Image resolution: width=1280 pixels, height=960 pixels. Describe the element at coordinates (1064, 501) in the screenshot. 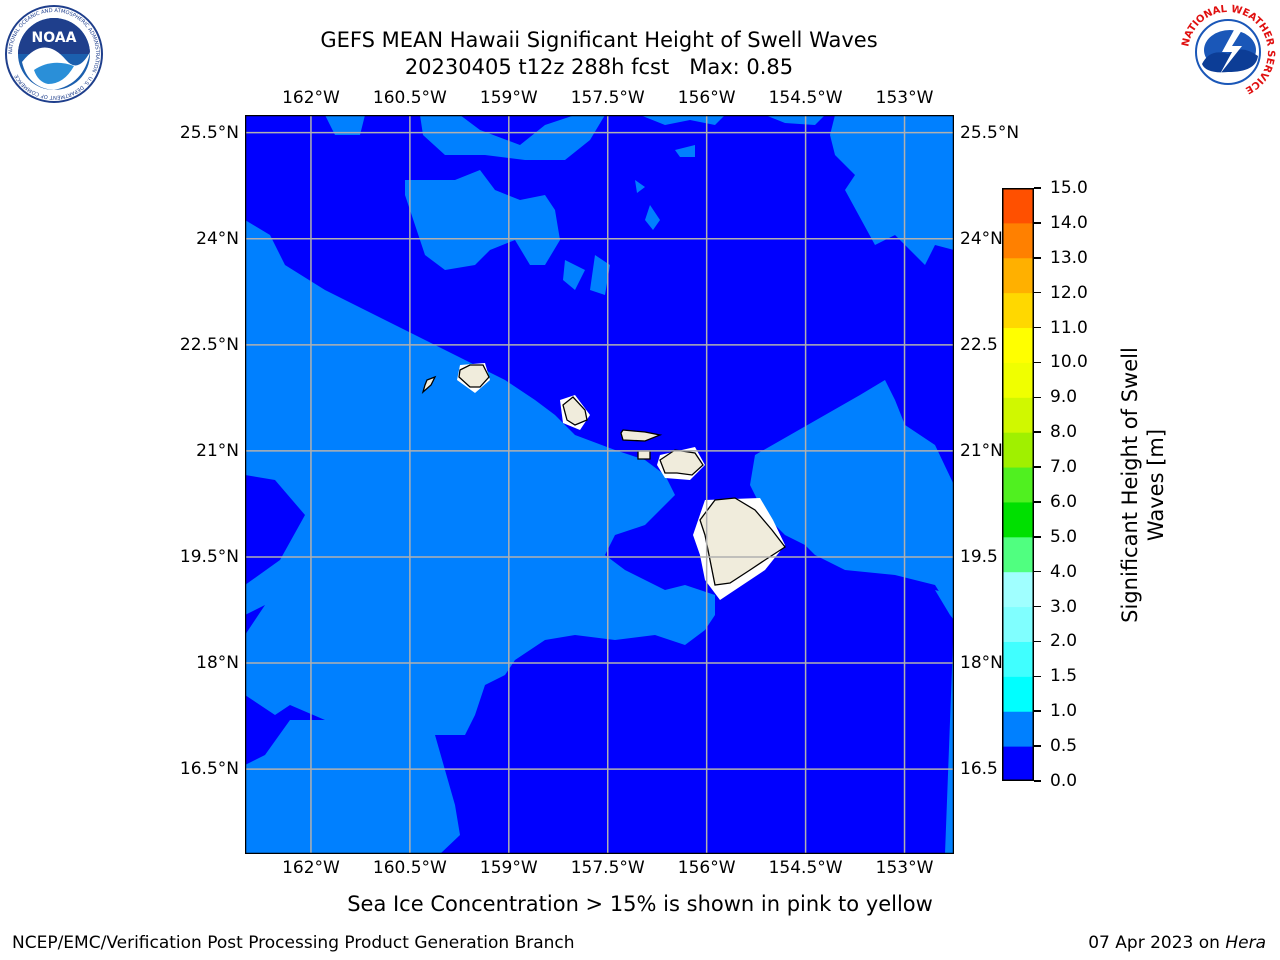

I see `colorbar-tick-9: 6.0` at that location.